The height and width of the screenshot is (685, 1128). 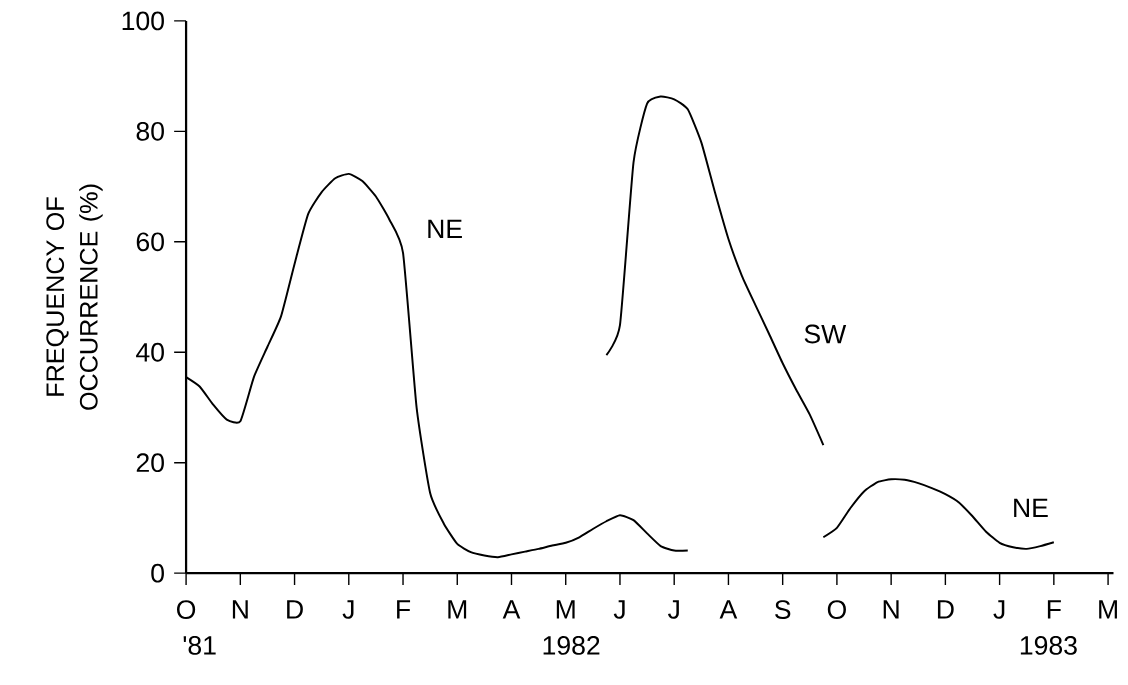 I want to click on y-tick-label: 0, so click(x=157, y=573).